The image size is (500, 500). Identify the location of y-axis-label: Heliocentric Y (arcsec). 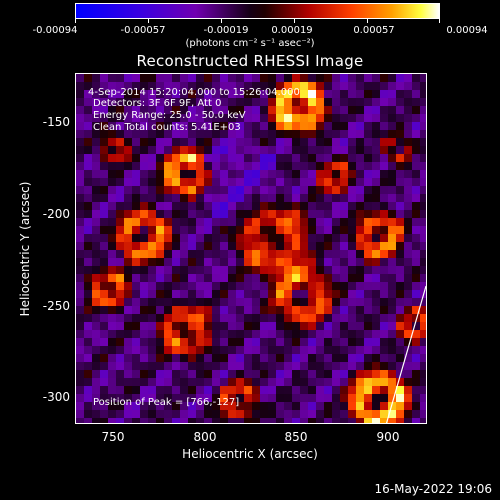
(25, 248).